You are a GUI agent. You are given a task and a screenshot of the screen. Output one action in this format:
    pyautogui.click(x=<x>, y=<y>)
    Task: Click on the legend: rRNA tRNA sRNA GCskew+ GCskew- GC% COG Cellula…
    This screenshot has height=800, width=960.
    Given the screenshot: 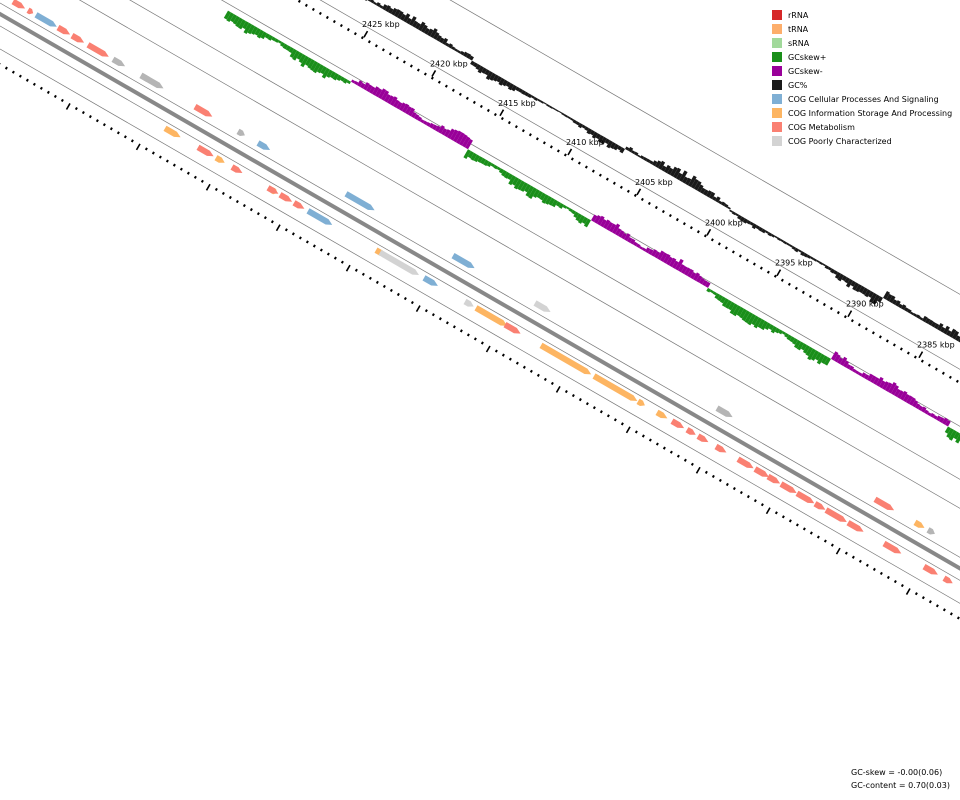 What is the action you would take?
    pyautogui.click(x=862, y=78)
    